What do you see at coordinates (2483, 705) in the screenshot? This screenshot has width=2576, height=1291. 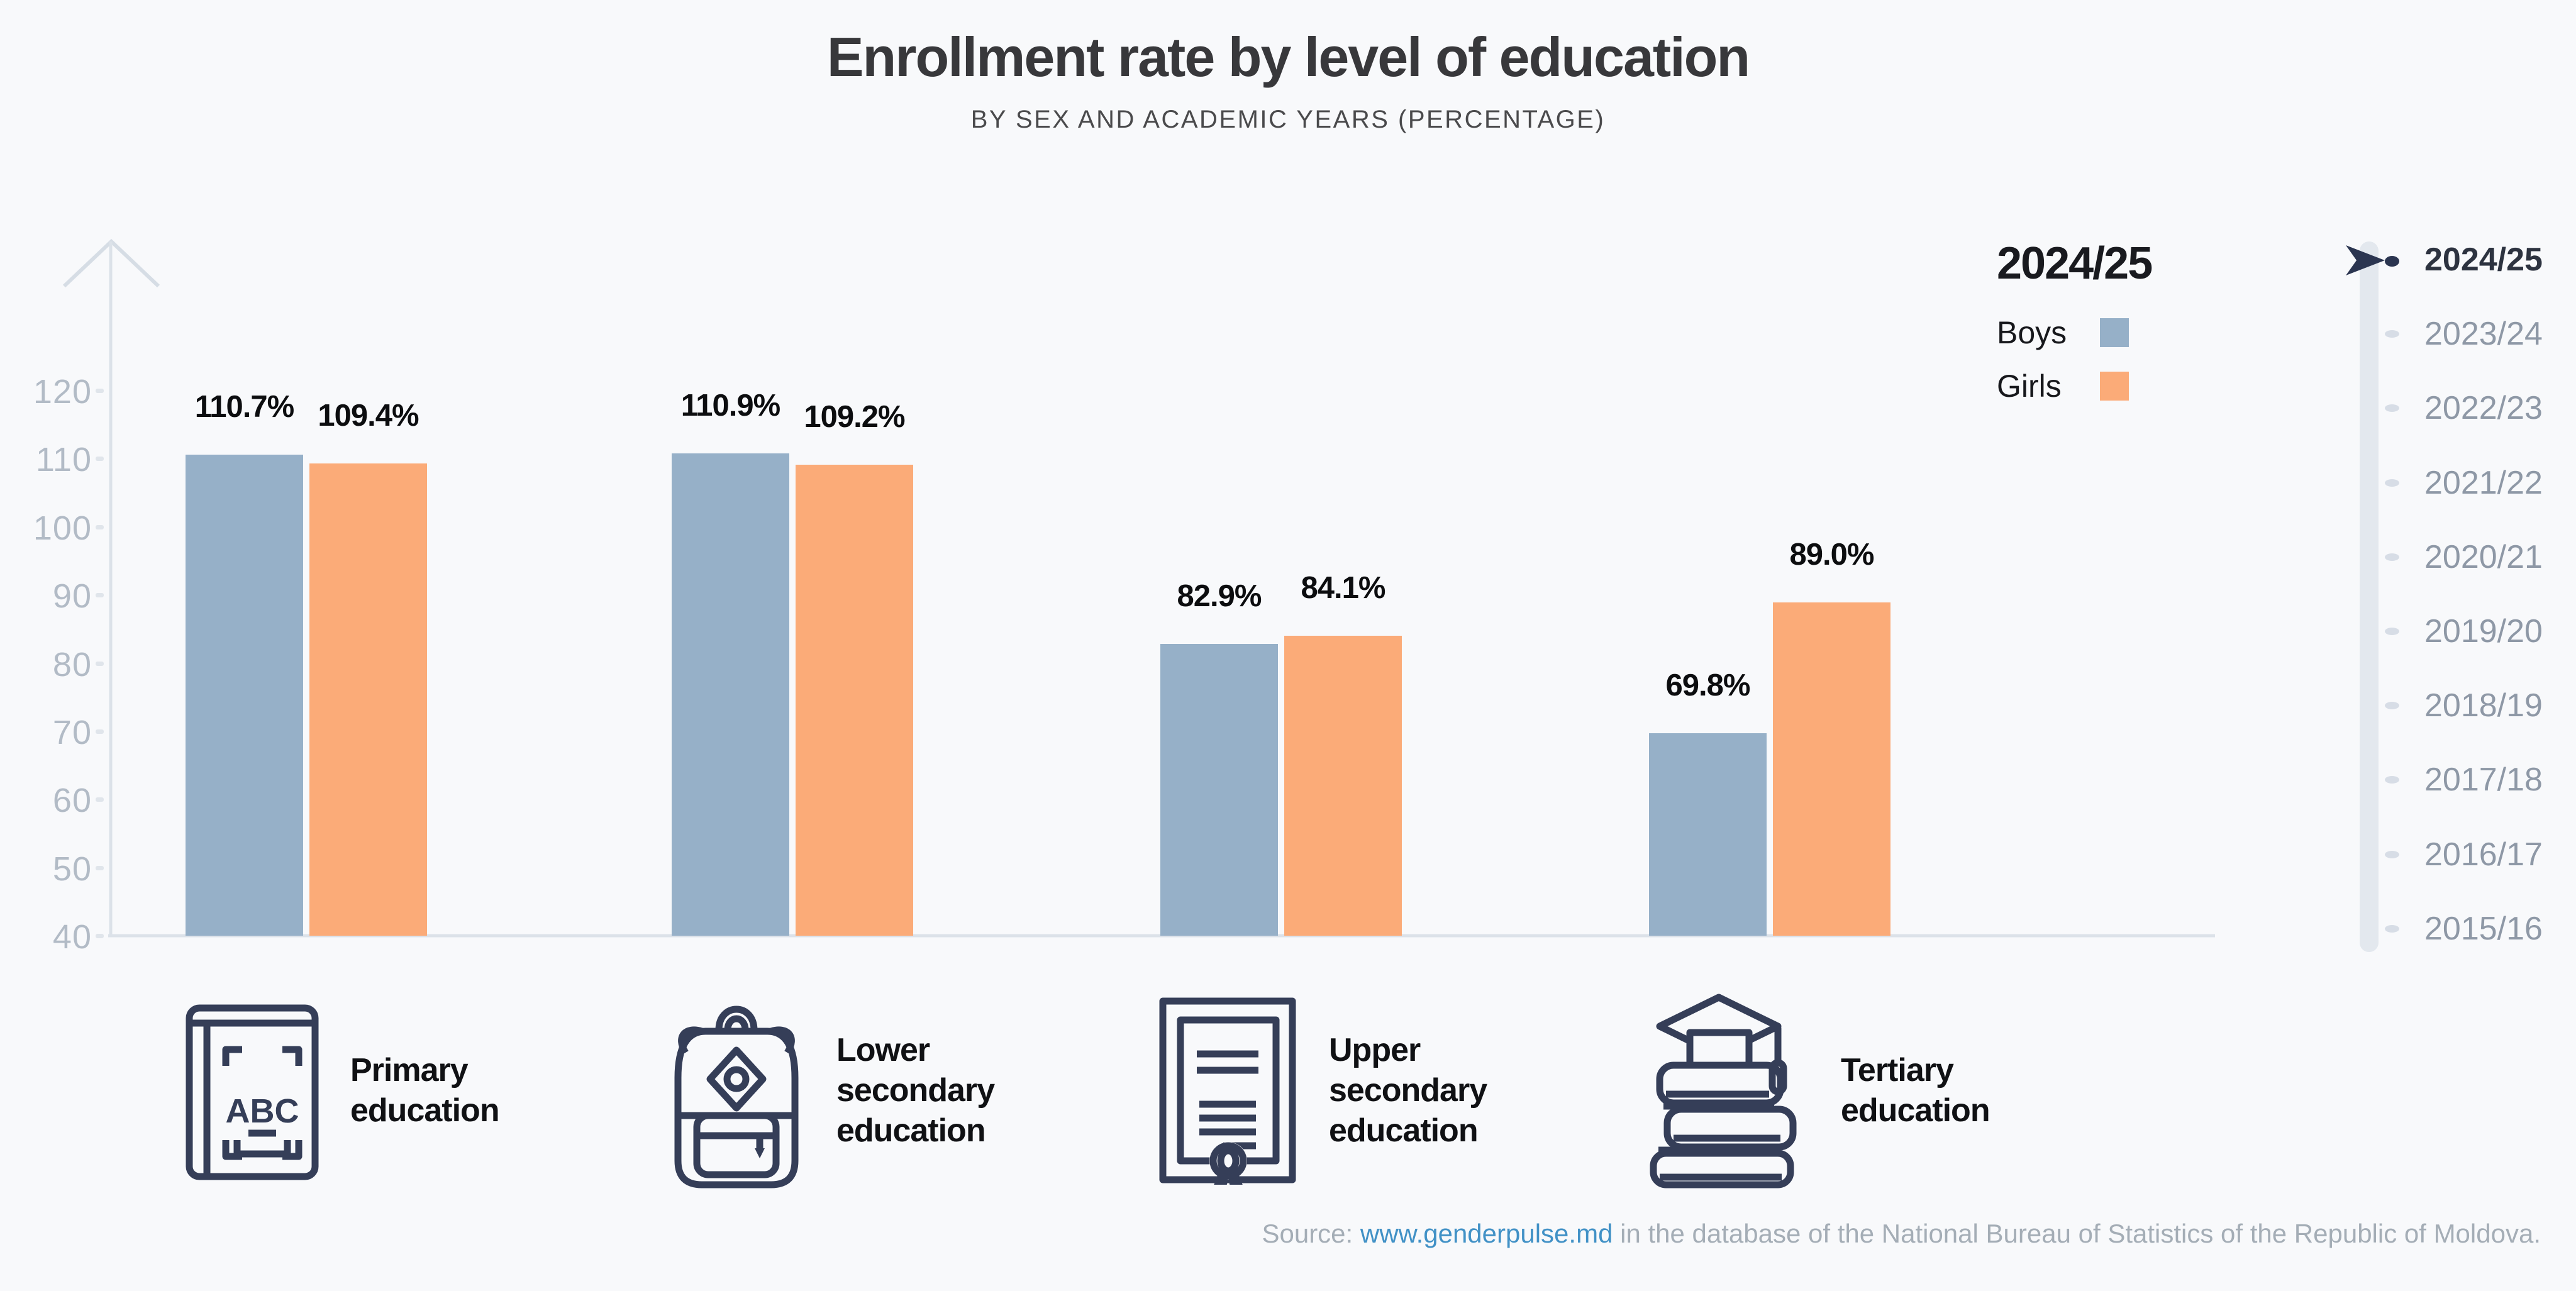 I see `timeline-year-2018-19: 2018/19` at bounding box center [2483, 705].